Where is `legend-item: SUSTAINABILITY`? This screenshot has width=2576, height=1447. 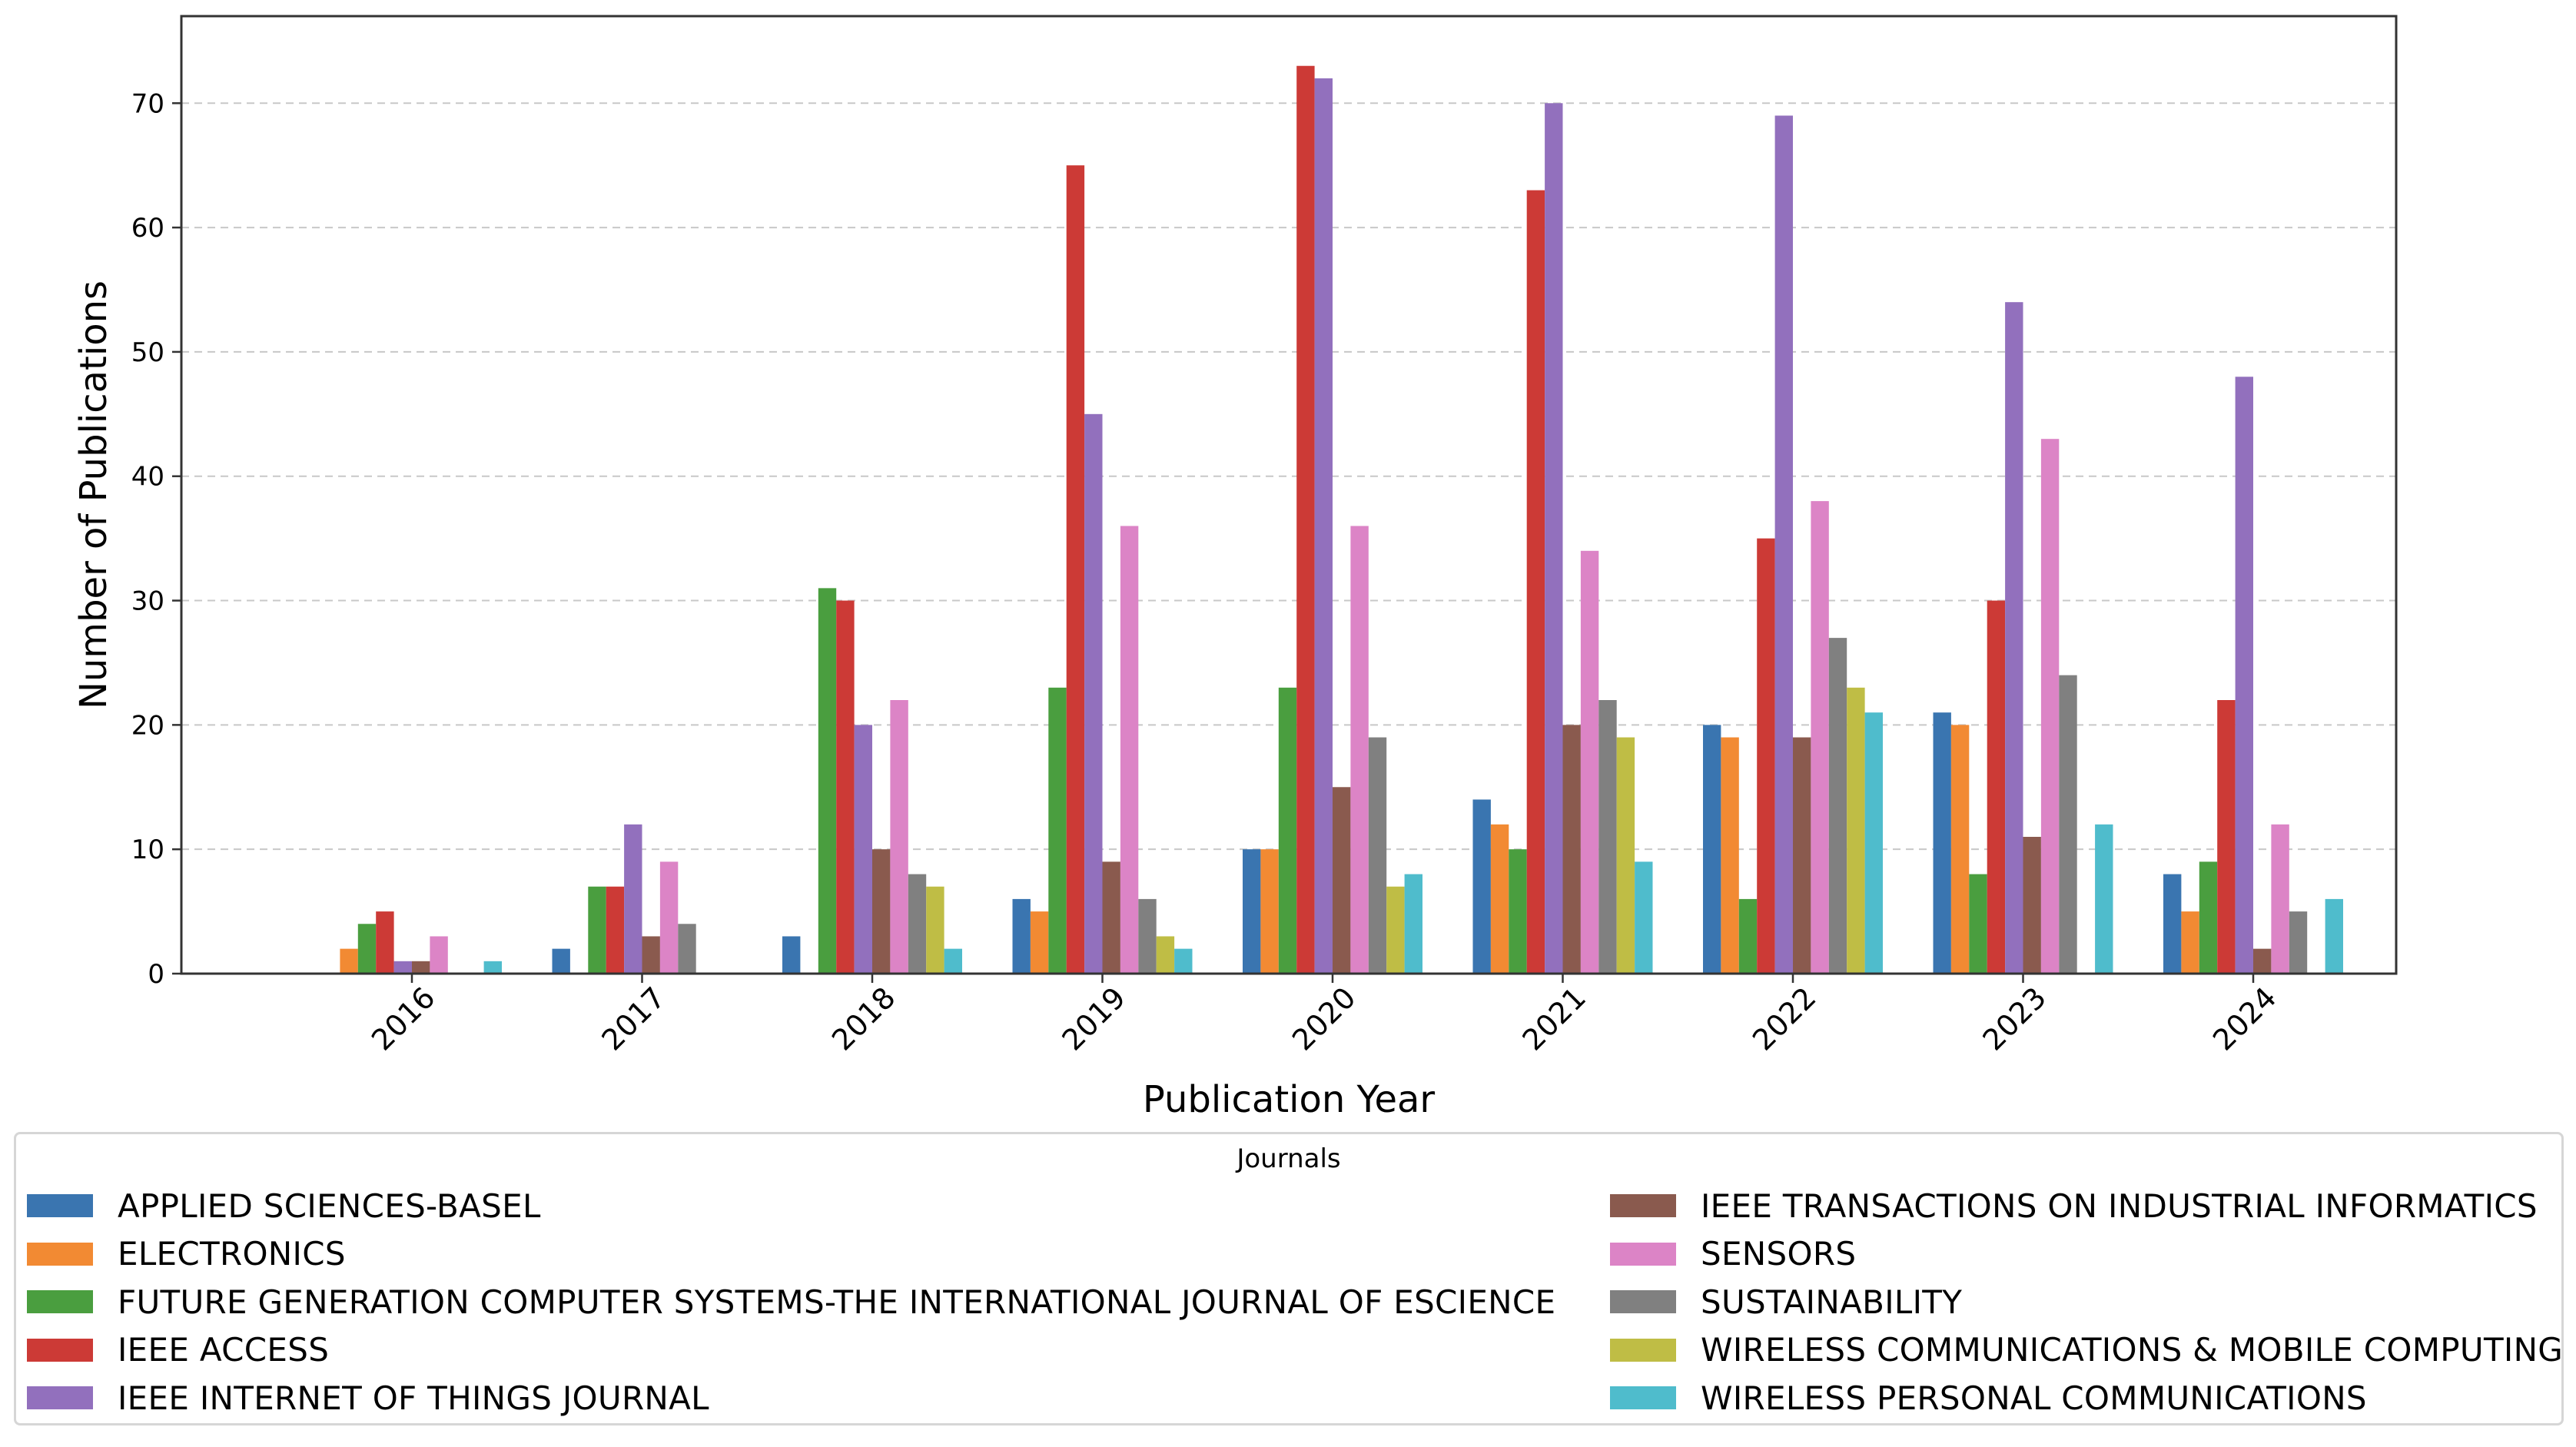 legend-item: SUSTAINABILITY is located at coordinates (2086, 1302).